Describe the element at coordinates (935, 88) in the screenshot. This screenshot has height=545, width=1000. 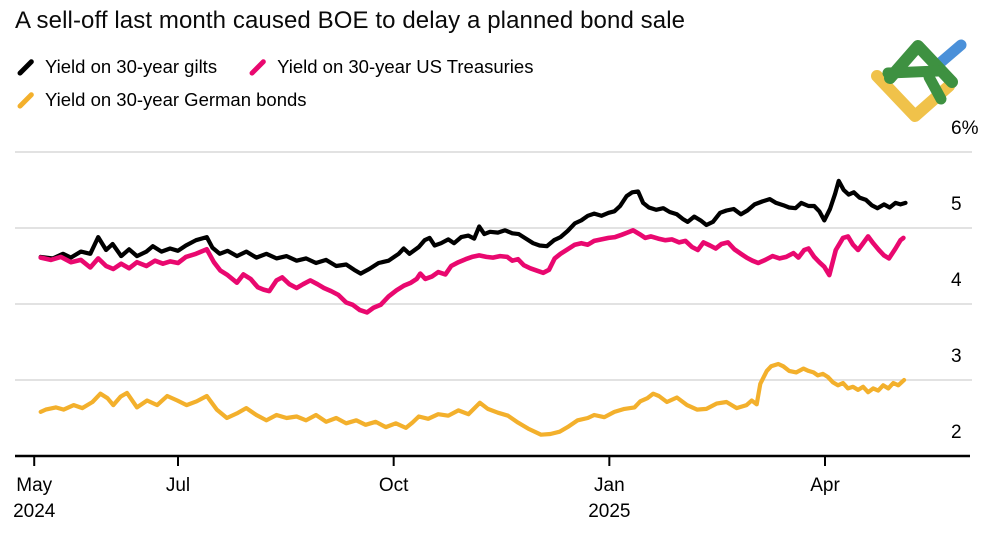
I see `logo-green-stub` at that location.